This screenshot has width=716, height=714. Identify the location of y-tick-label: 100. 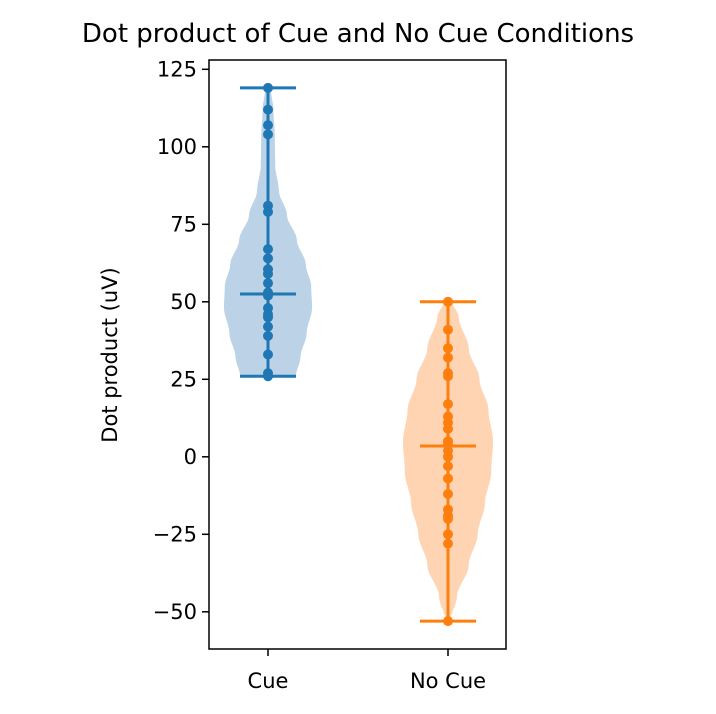
(177, 147).